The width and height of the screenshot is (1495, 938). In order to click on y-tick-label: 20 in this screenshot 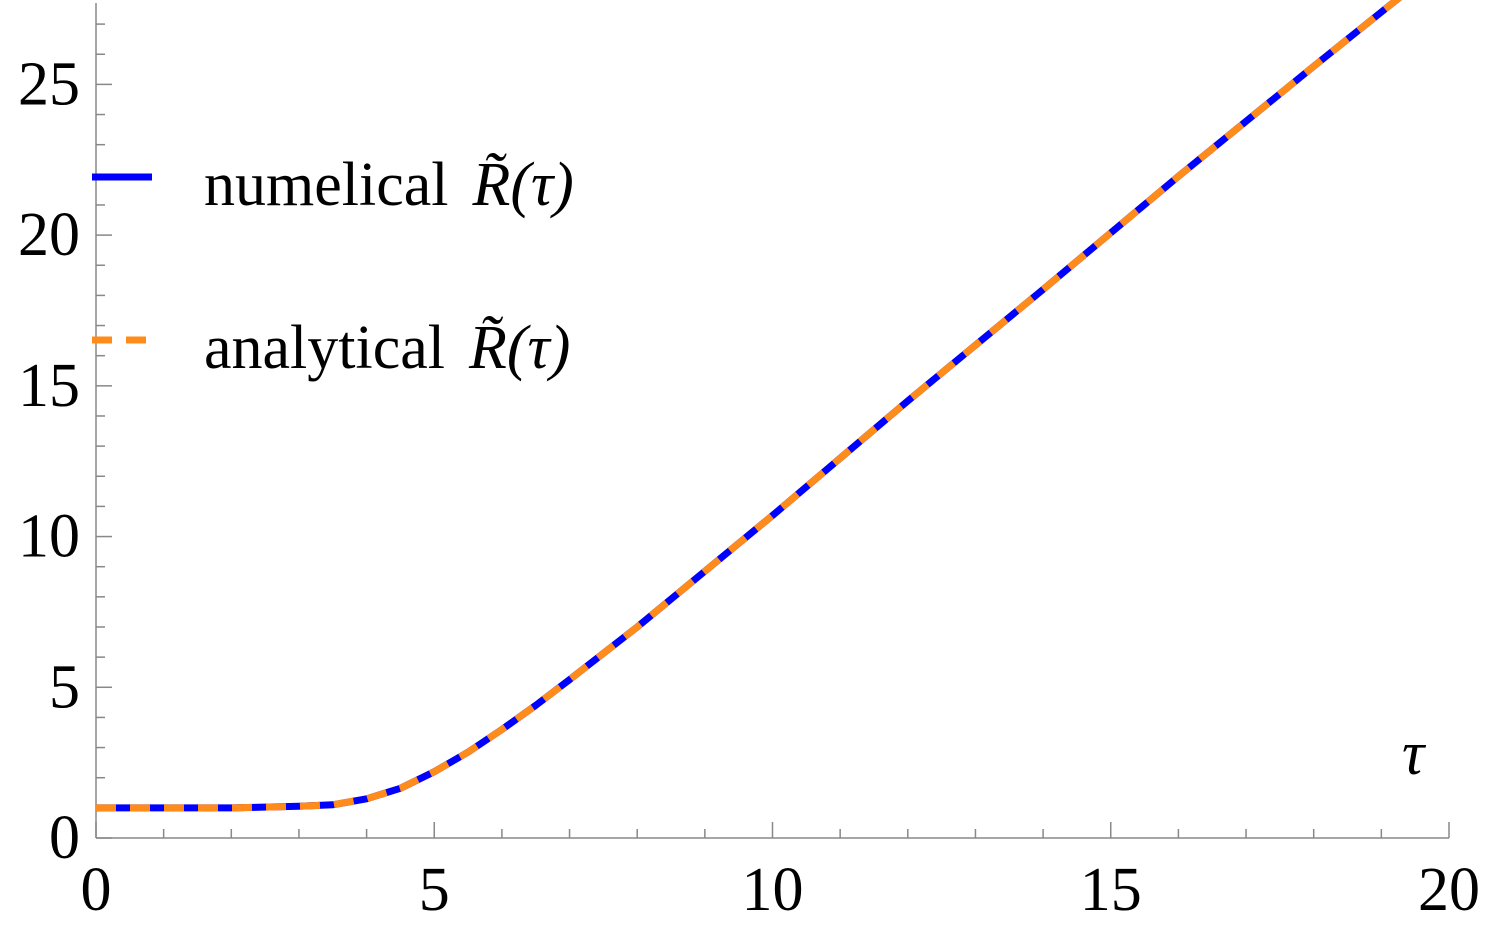, I will do `click(49, 235)`.